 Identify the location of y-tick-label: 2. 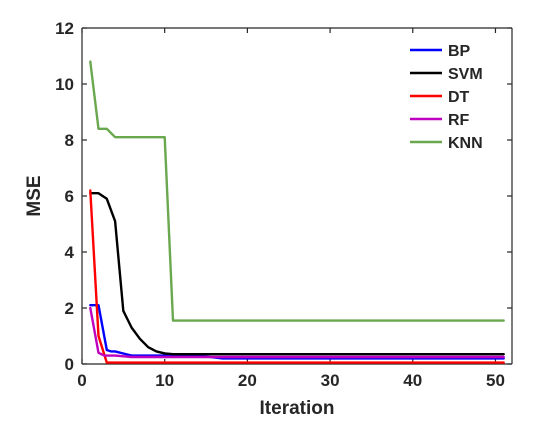
(69, 308).